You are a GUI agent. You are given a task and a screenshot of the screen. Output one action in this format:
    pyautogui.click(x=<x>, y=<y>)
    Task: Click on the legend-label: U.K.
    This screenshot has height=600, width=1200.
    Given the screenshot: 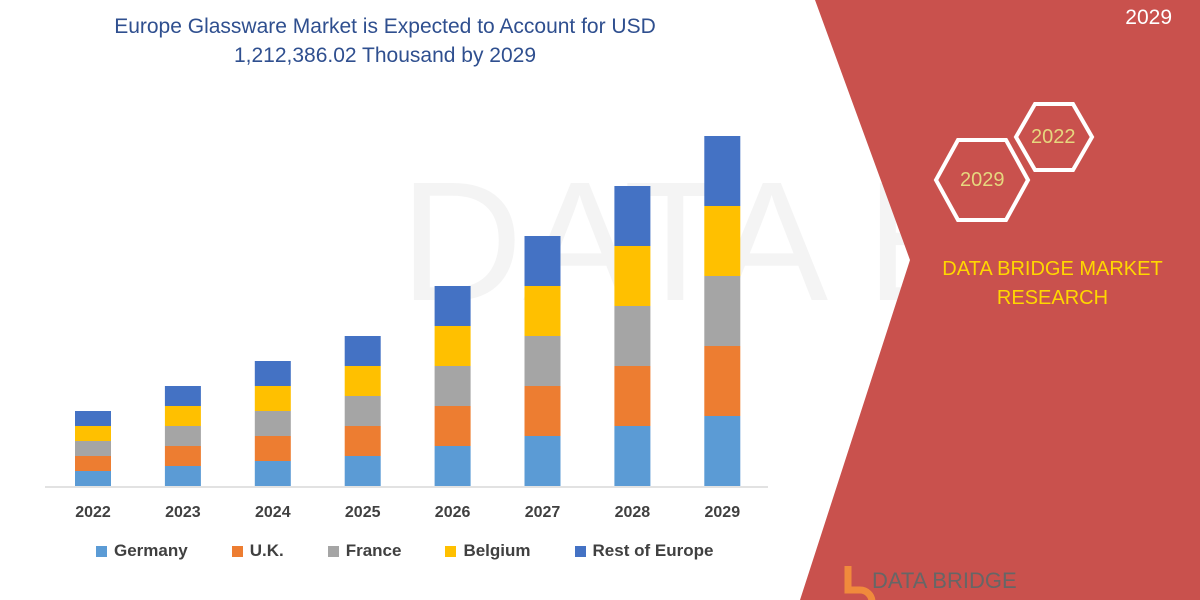 What is the action you would take?
    pyautogui.click(x=266, y=550)
    